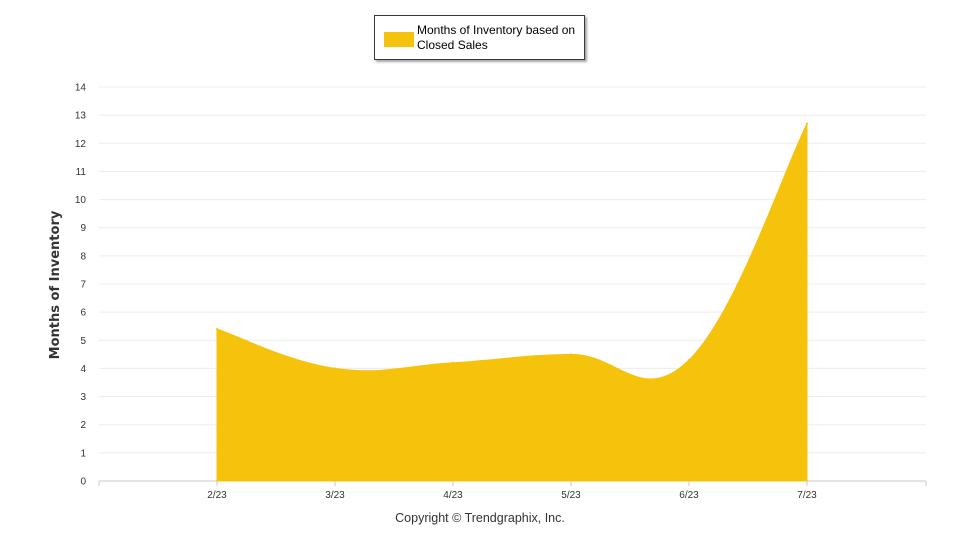 This screenshot has width=960, height=550. I want to click on x-tick-label: 7/23, so click(807, 495).